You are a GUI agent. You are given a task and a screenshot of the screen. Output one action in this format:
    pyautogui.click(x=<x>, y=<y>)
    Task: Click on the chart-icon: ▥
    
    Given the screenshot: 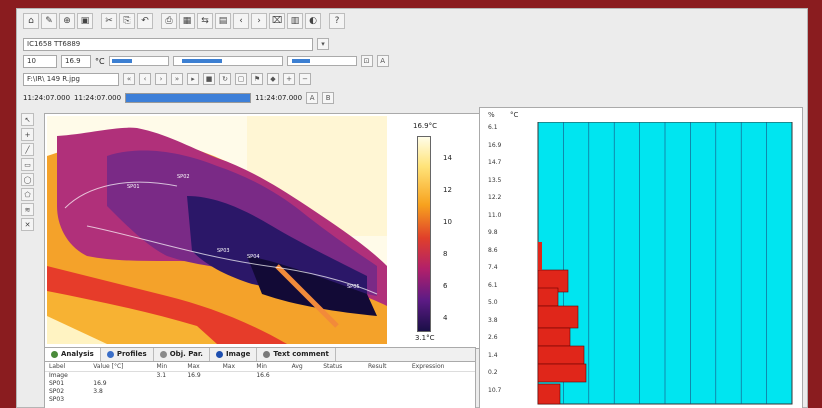 What is the action you would take?
    pyautogui.click(x=295, y=21)
    